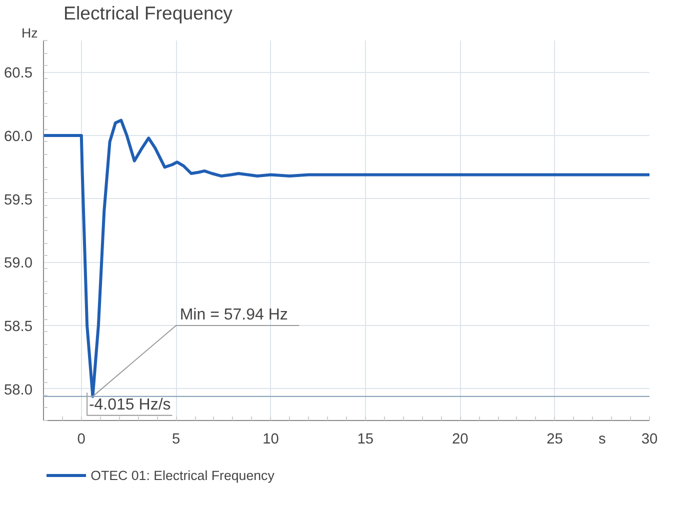 This screenshot has width=678, height=506. Describe the element at coordinates (129, 405) in the screenshot. I see `annotation: -4.015 Hz/s` at that location.